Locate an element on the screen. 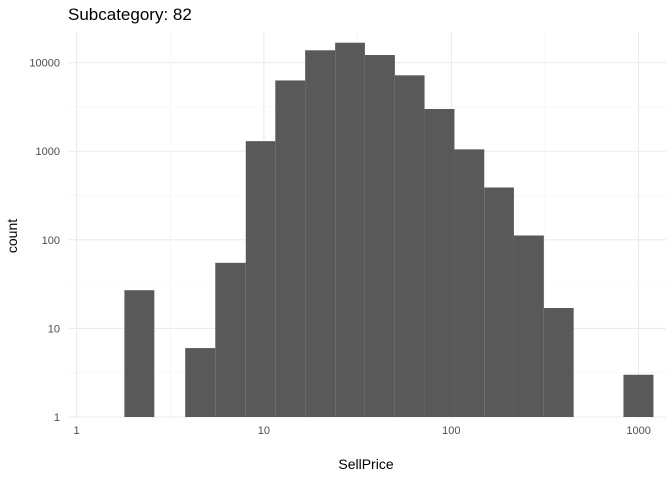 The width and height of the screenshot is (672, 480). y-tick-label: 10000 is located at coordinates (44, 64).